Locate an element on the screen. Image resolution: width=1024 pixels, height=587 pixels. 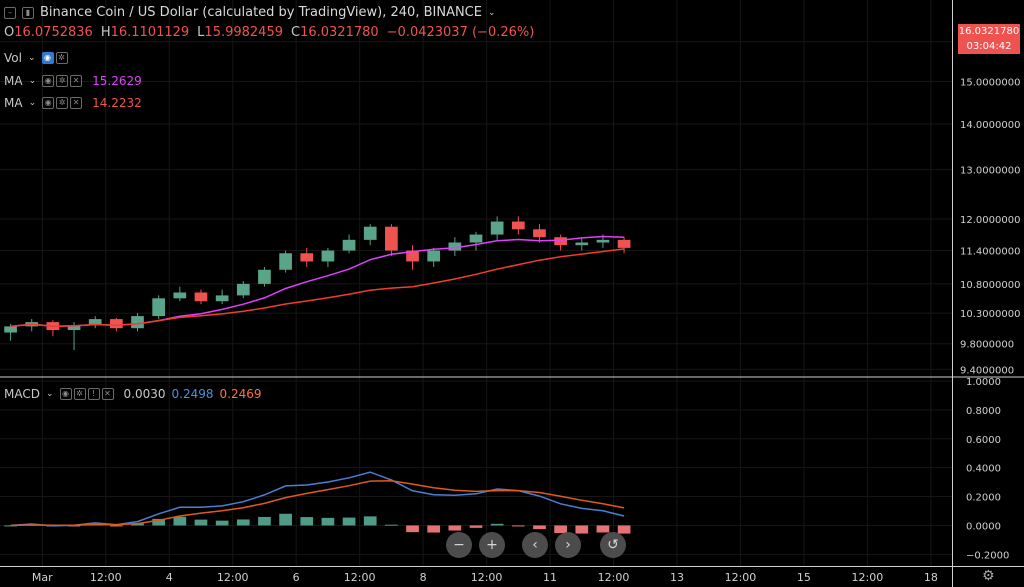
macd-label: MACD is located at coordinates (22, 394).